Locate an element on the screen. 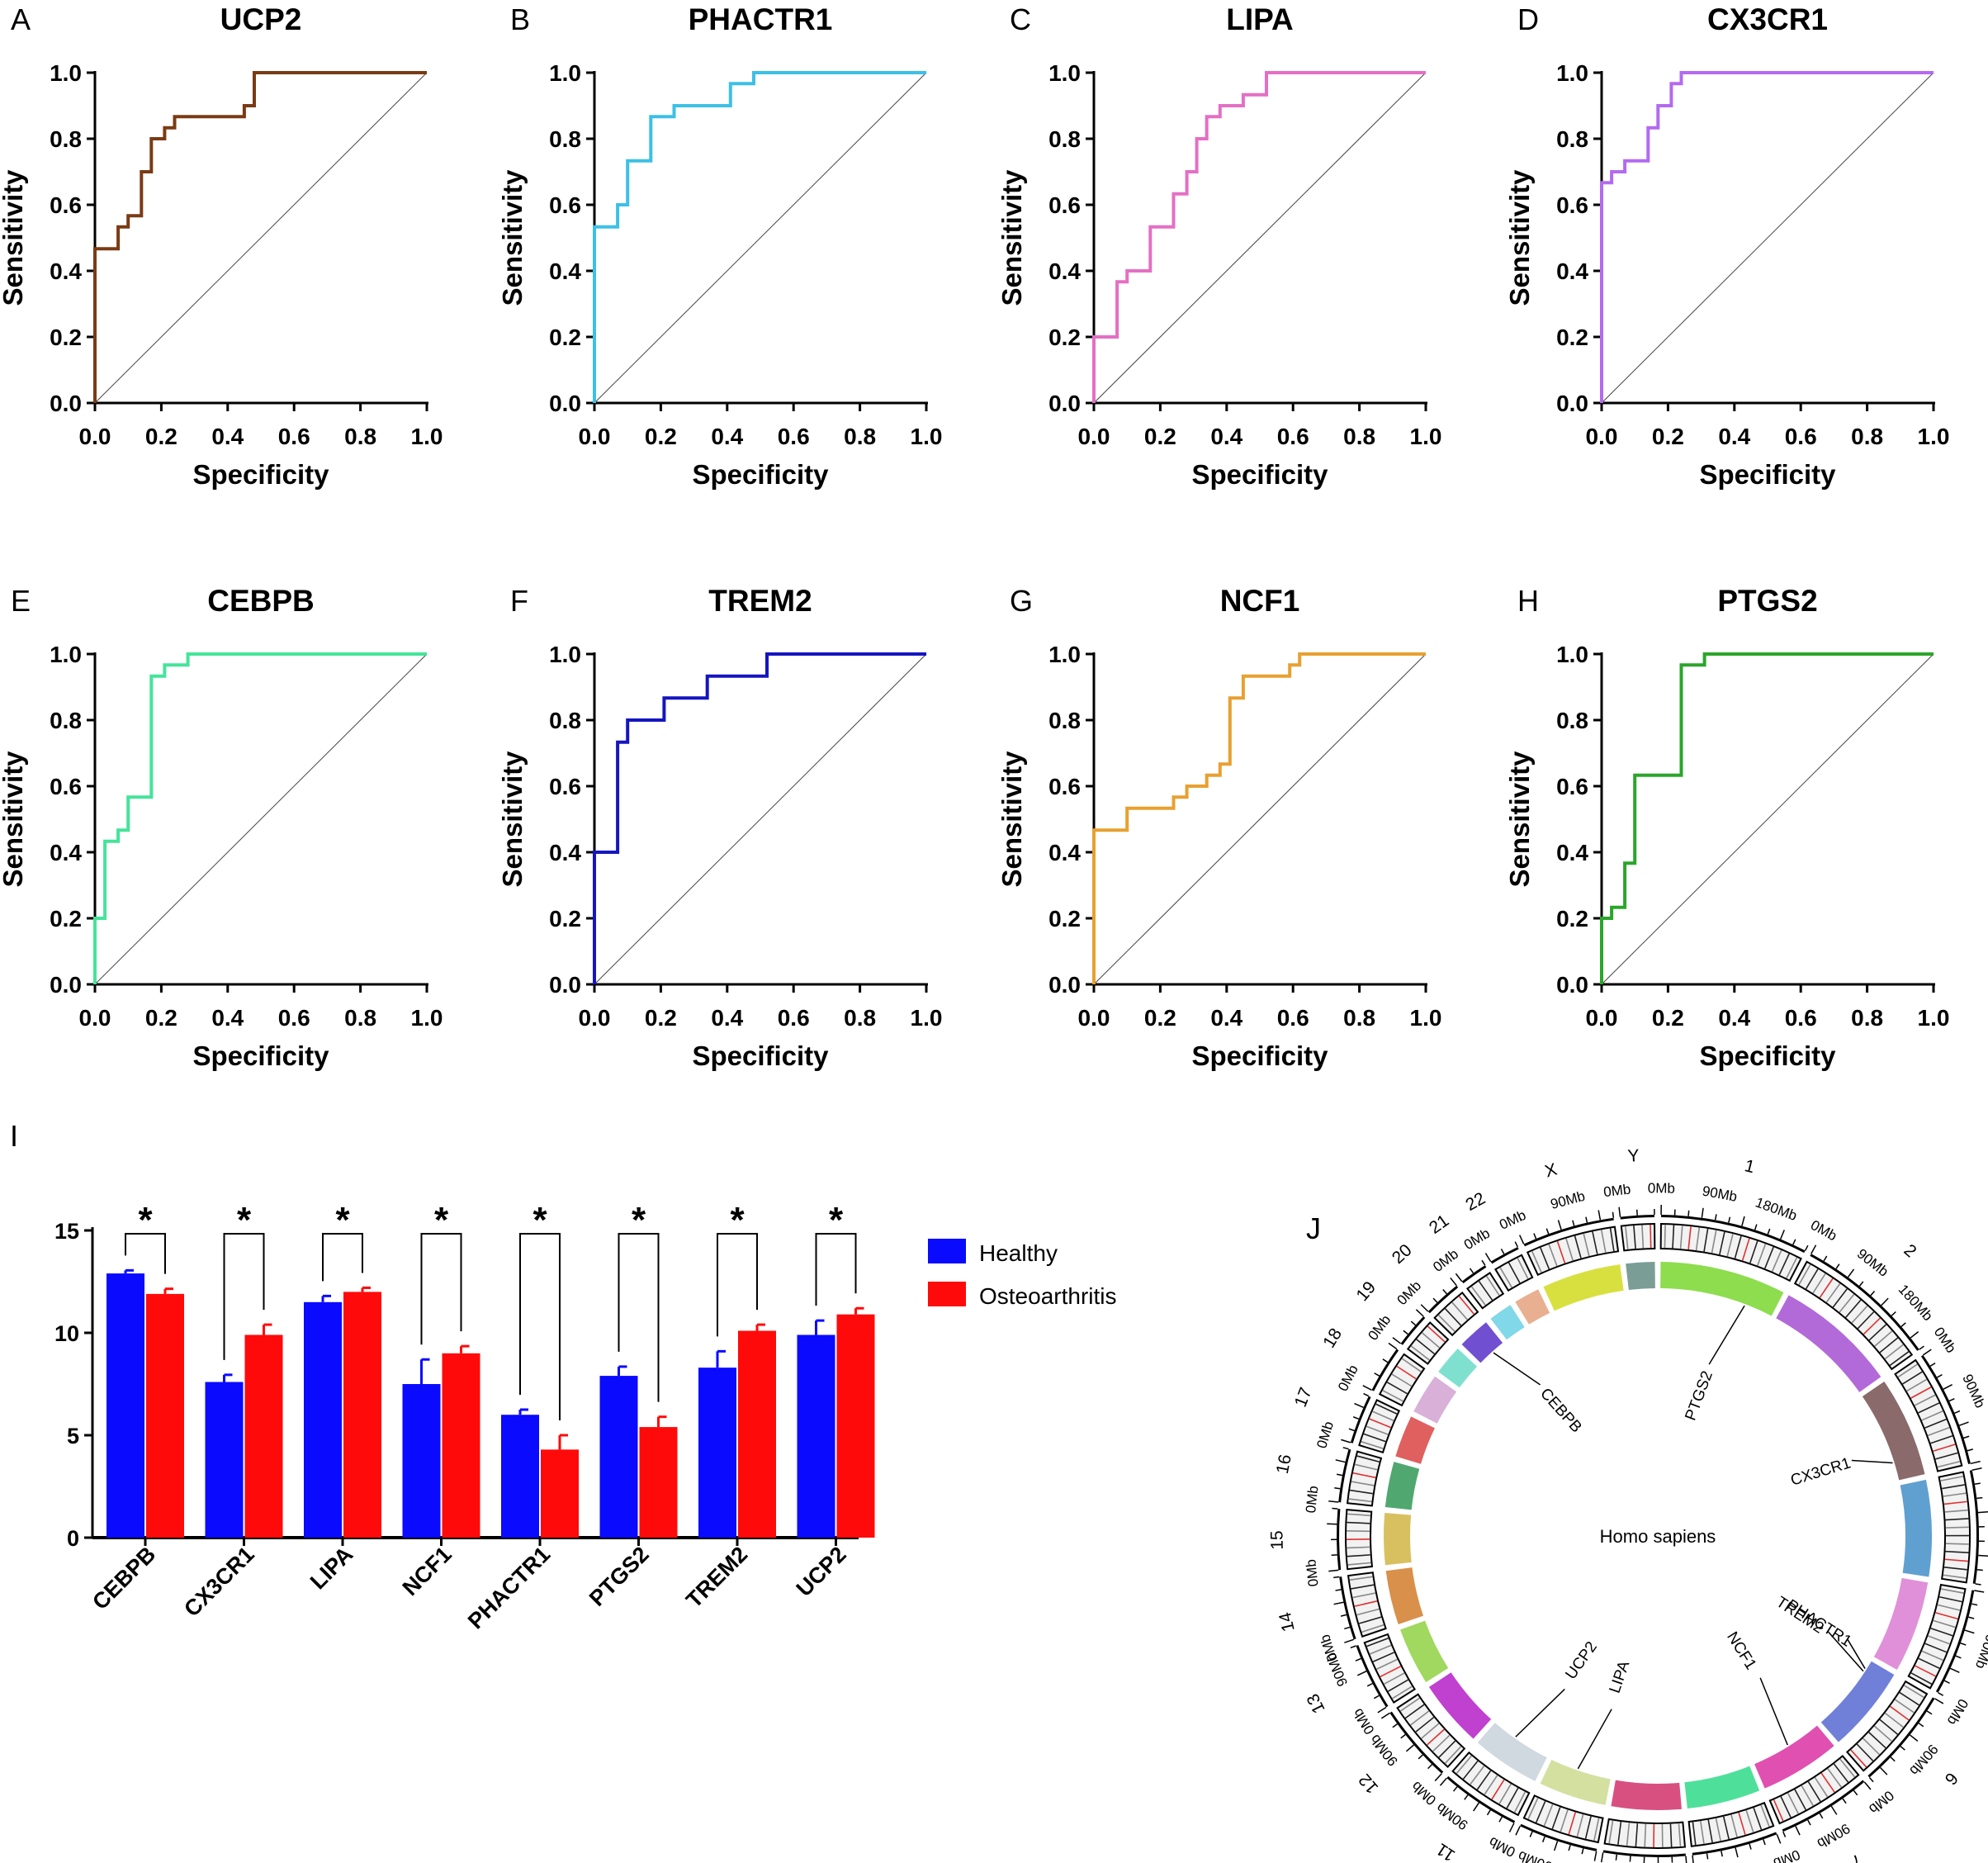 The width and height of the screenshot is (1988, 1863). panel-letter: F is located at coordinates (519, 601).